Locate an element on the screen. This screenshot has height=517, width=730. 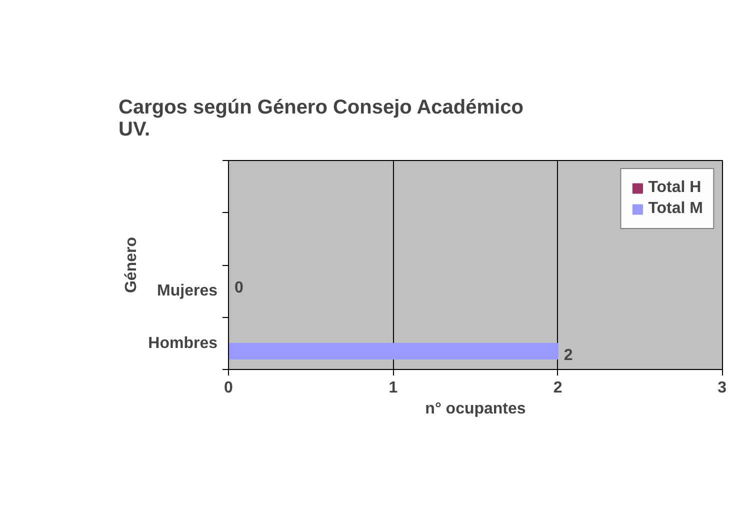
y-axis-title: Género is located at coordinates (131, 265).